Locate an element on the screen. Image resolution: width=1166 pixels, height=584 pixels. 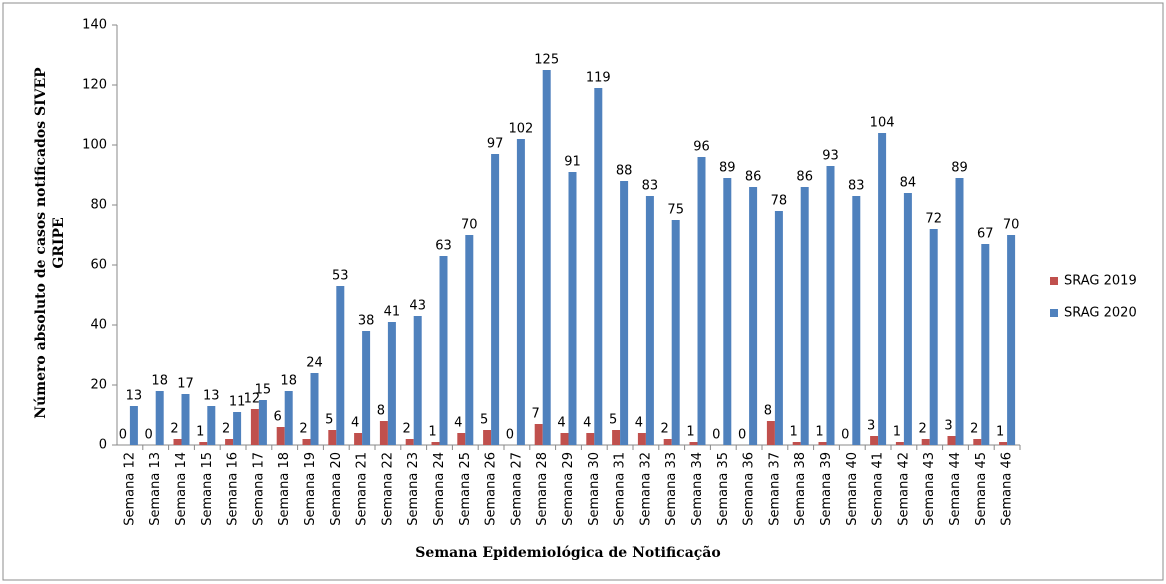
data-label: 11 is located at coordinates (237, 402).